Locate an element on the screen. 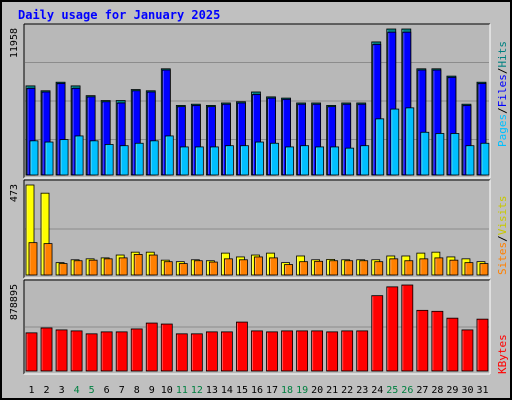 This screenshot has height=400, width=512. legend-pages: Pages is located at coordinates (502, 130).